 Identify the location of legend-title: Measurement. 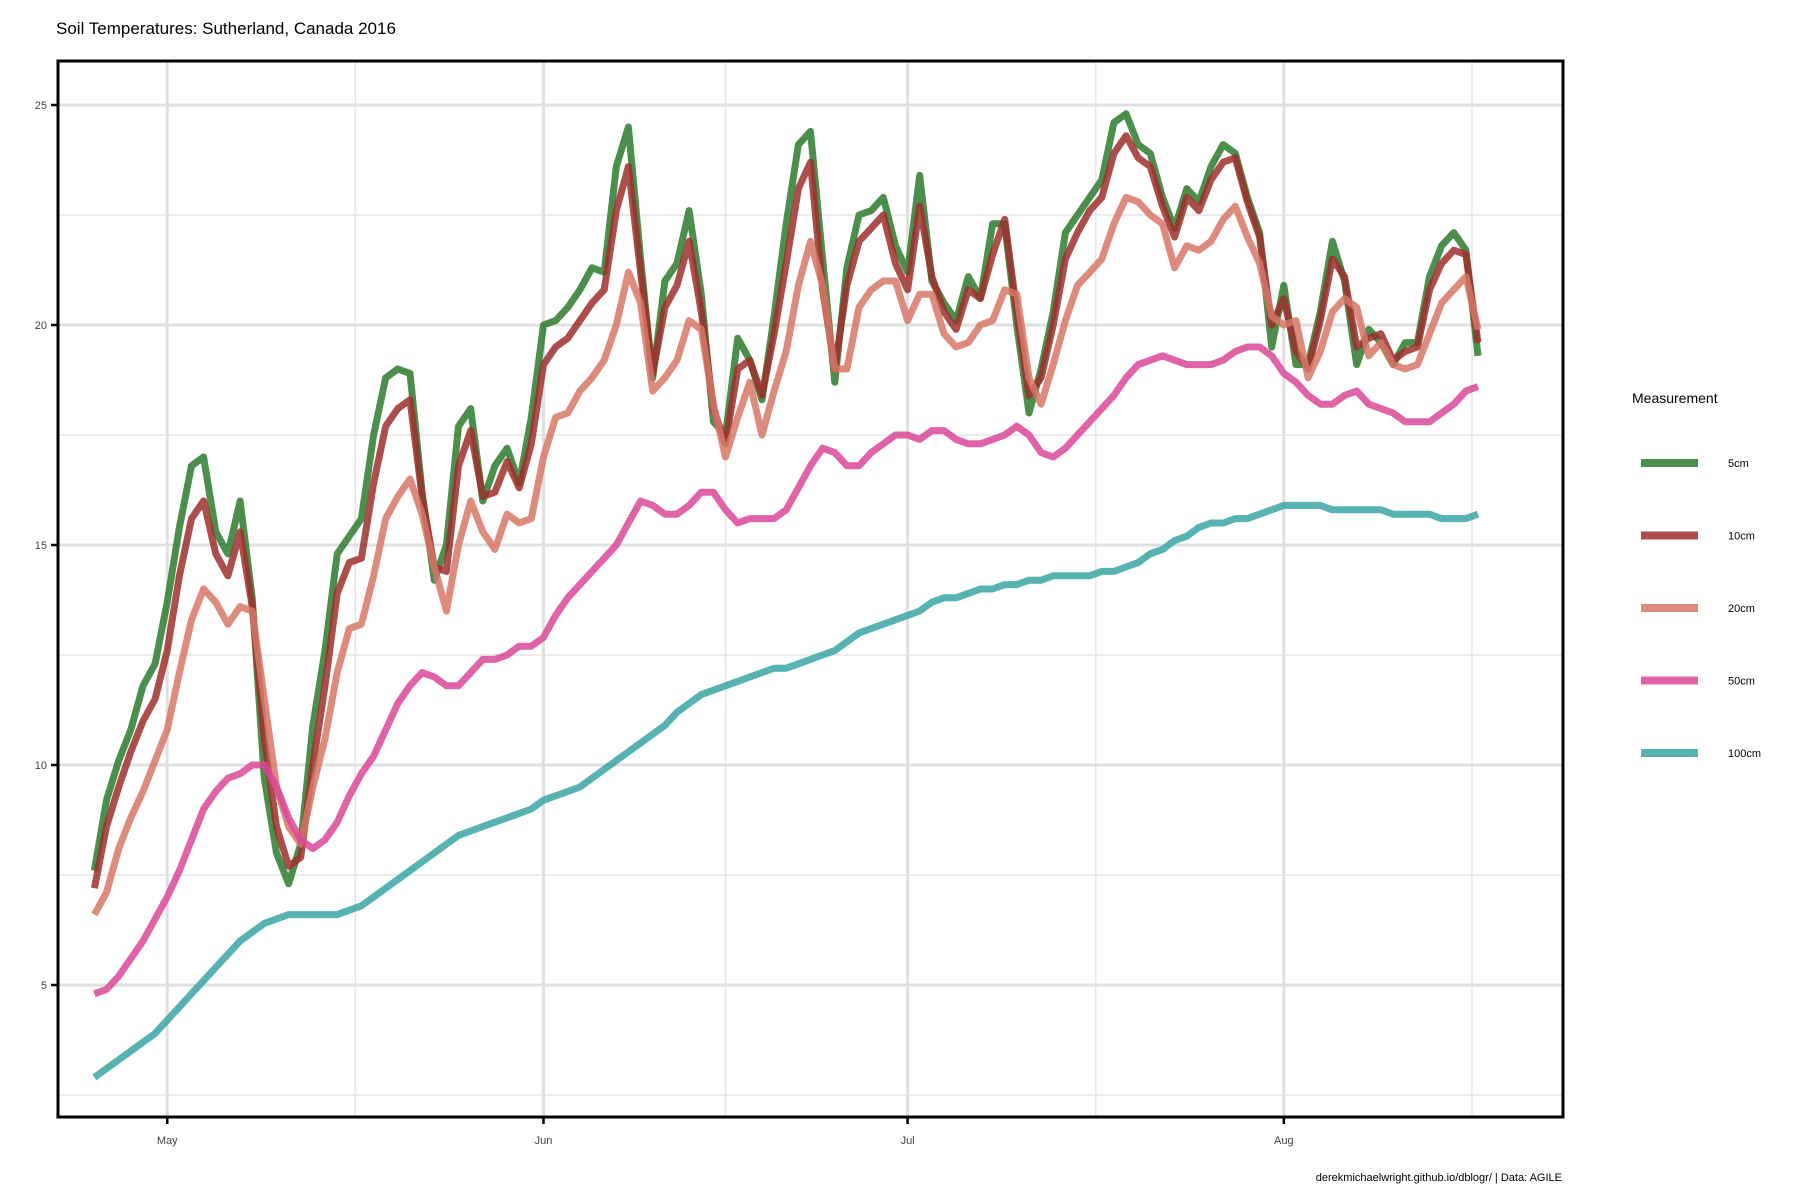
(1675, 398).